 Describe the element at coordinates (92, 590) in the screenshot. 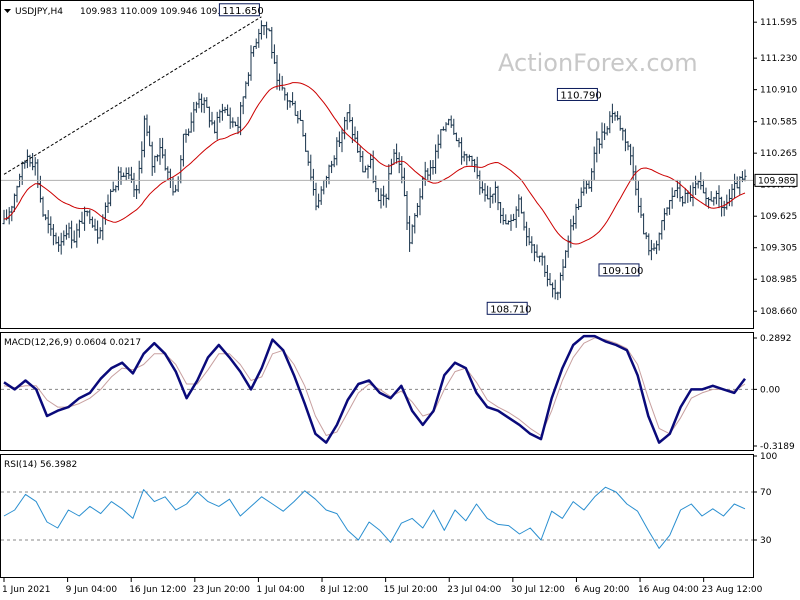

I see `time-tick-label: 9 Jun 04:00` at that location.